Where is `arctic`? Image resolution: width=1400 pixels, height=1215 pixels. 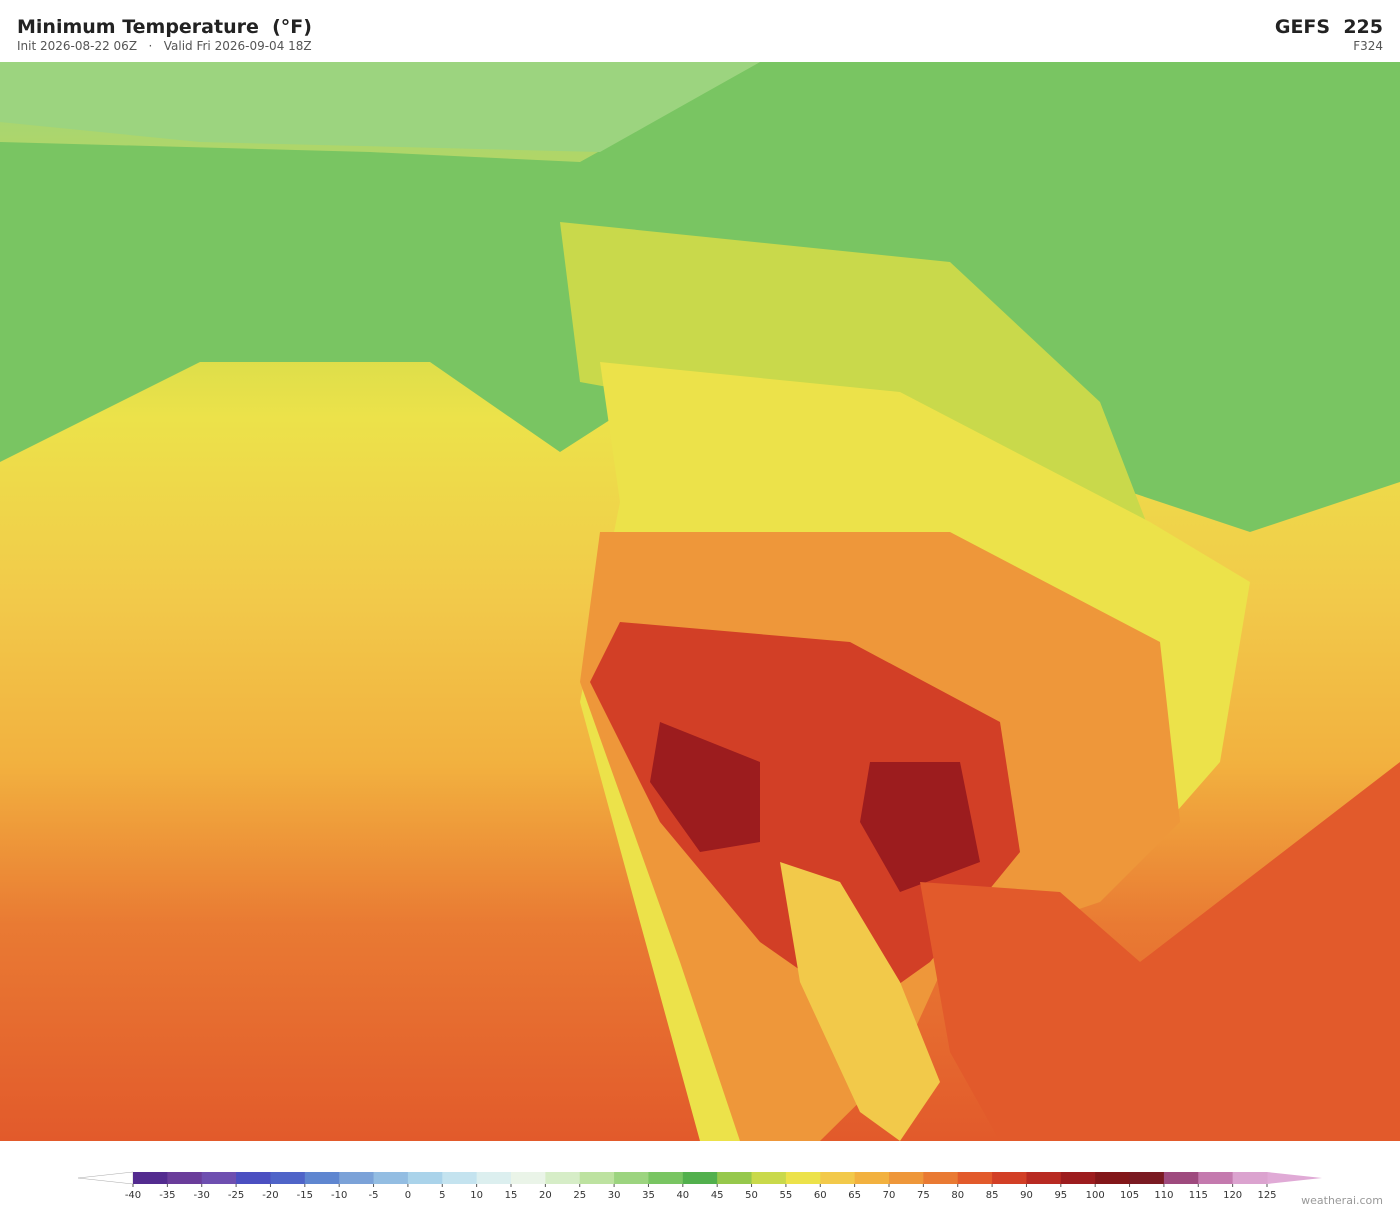 arctic is located at coordinates (380, 107).